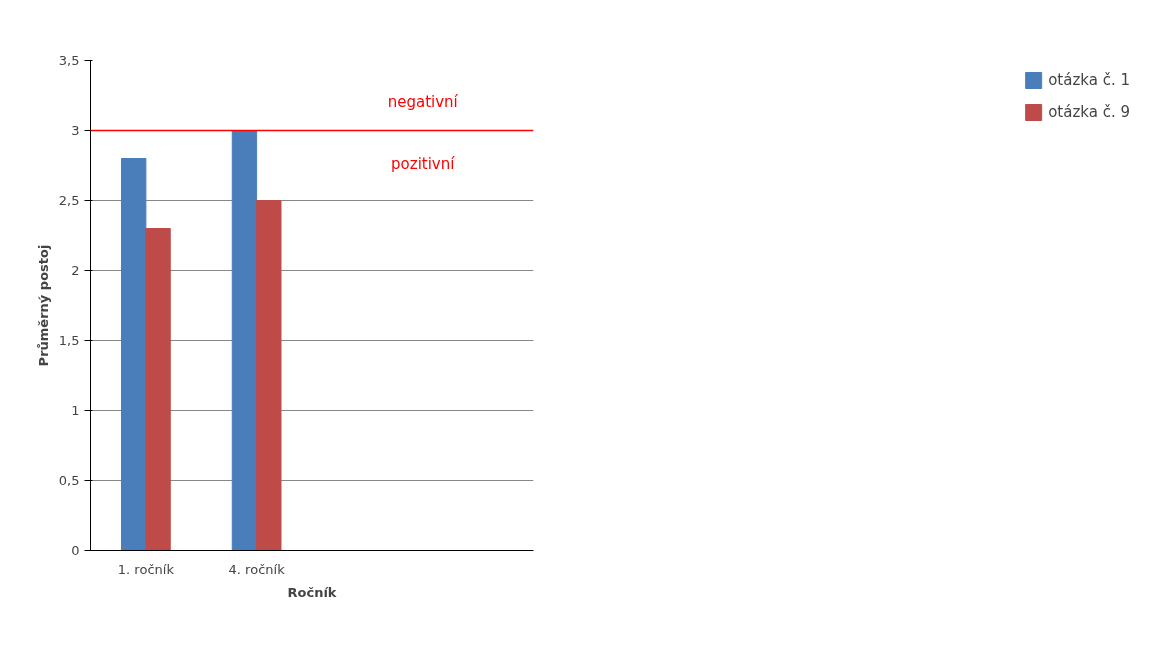 The height and width of the screenshot is (652, 1157). Describe the element at coordinates (257, 569) in the screenshot. I see `x-tick-label: 4. ročník` at that location.